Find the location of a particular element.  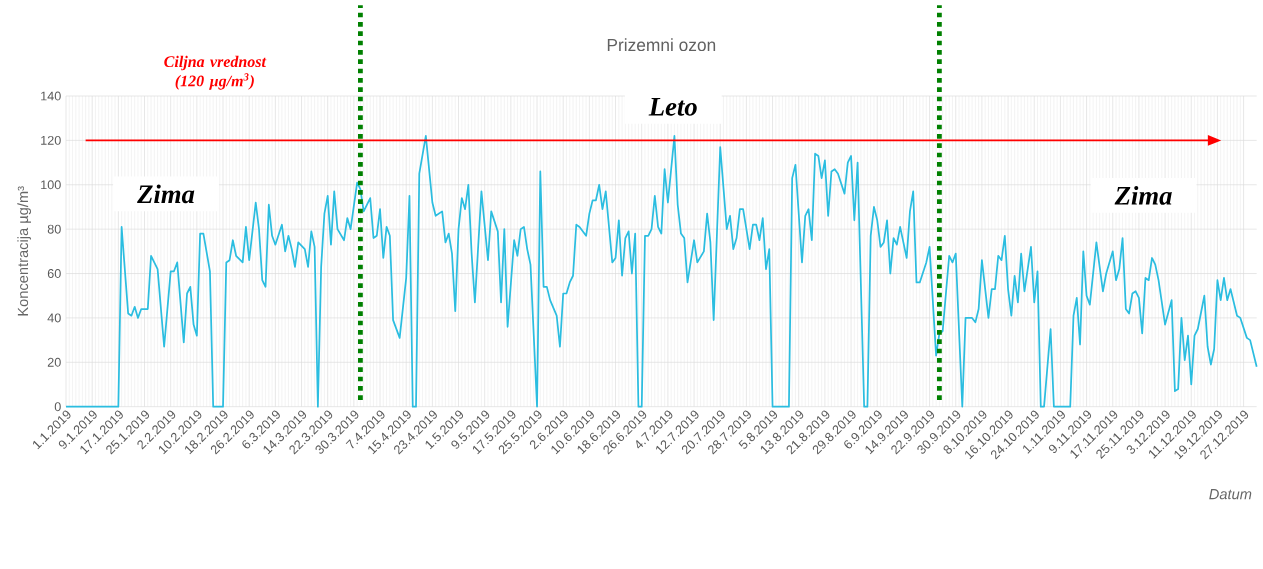

text: Ciljna vrednost (120 µg/m$^{3}$) is located at coordinates (215, 72).